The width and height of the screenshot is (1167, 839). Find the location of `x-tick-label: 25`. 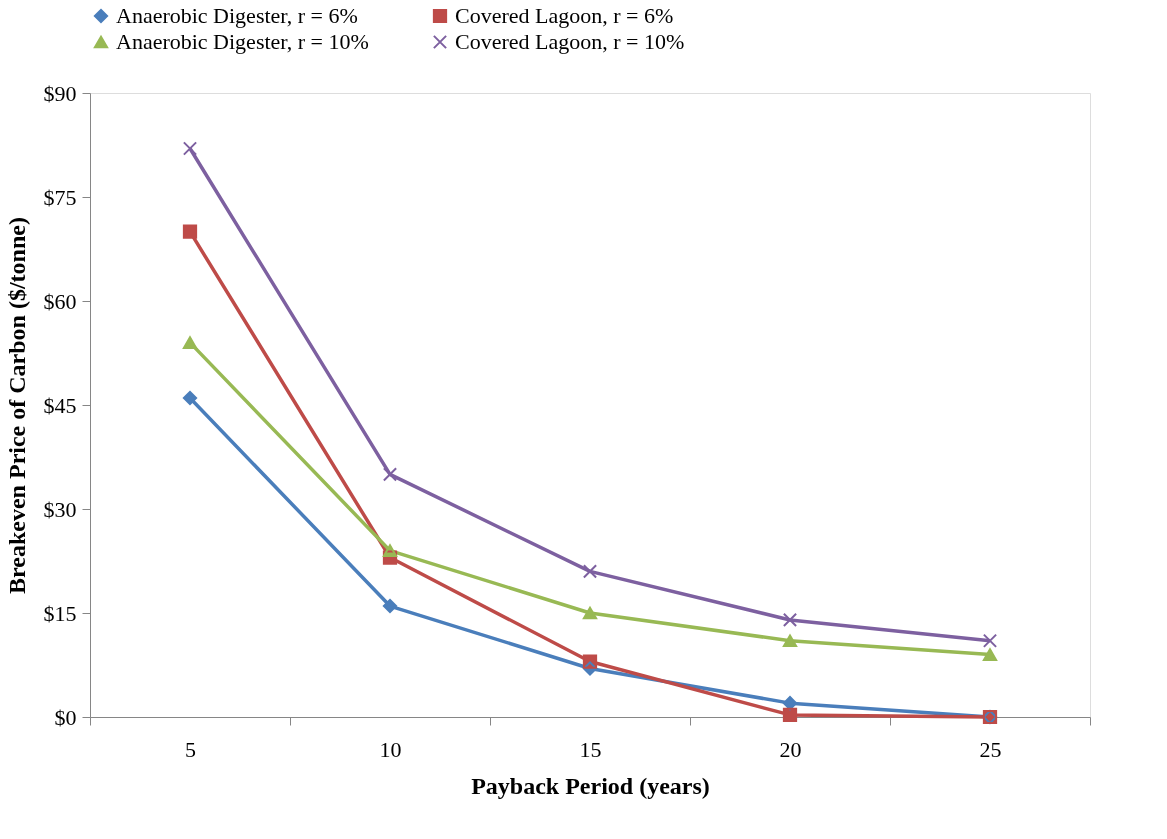

x-tick-label: 25 is located at coordinates (990, 749).